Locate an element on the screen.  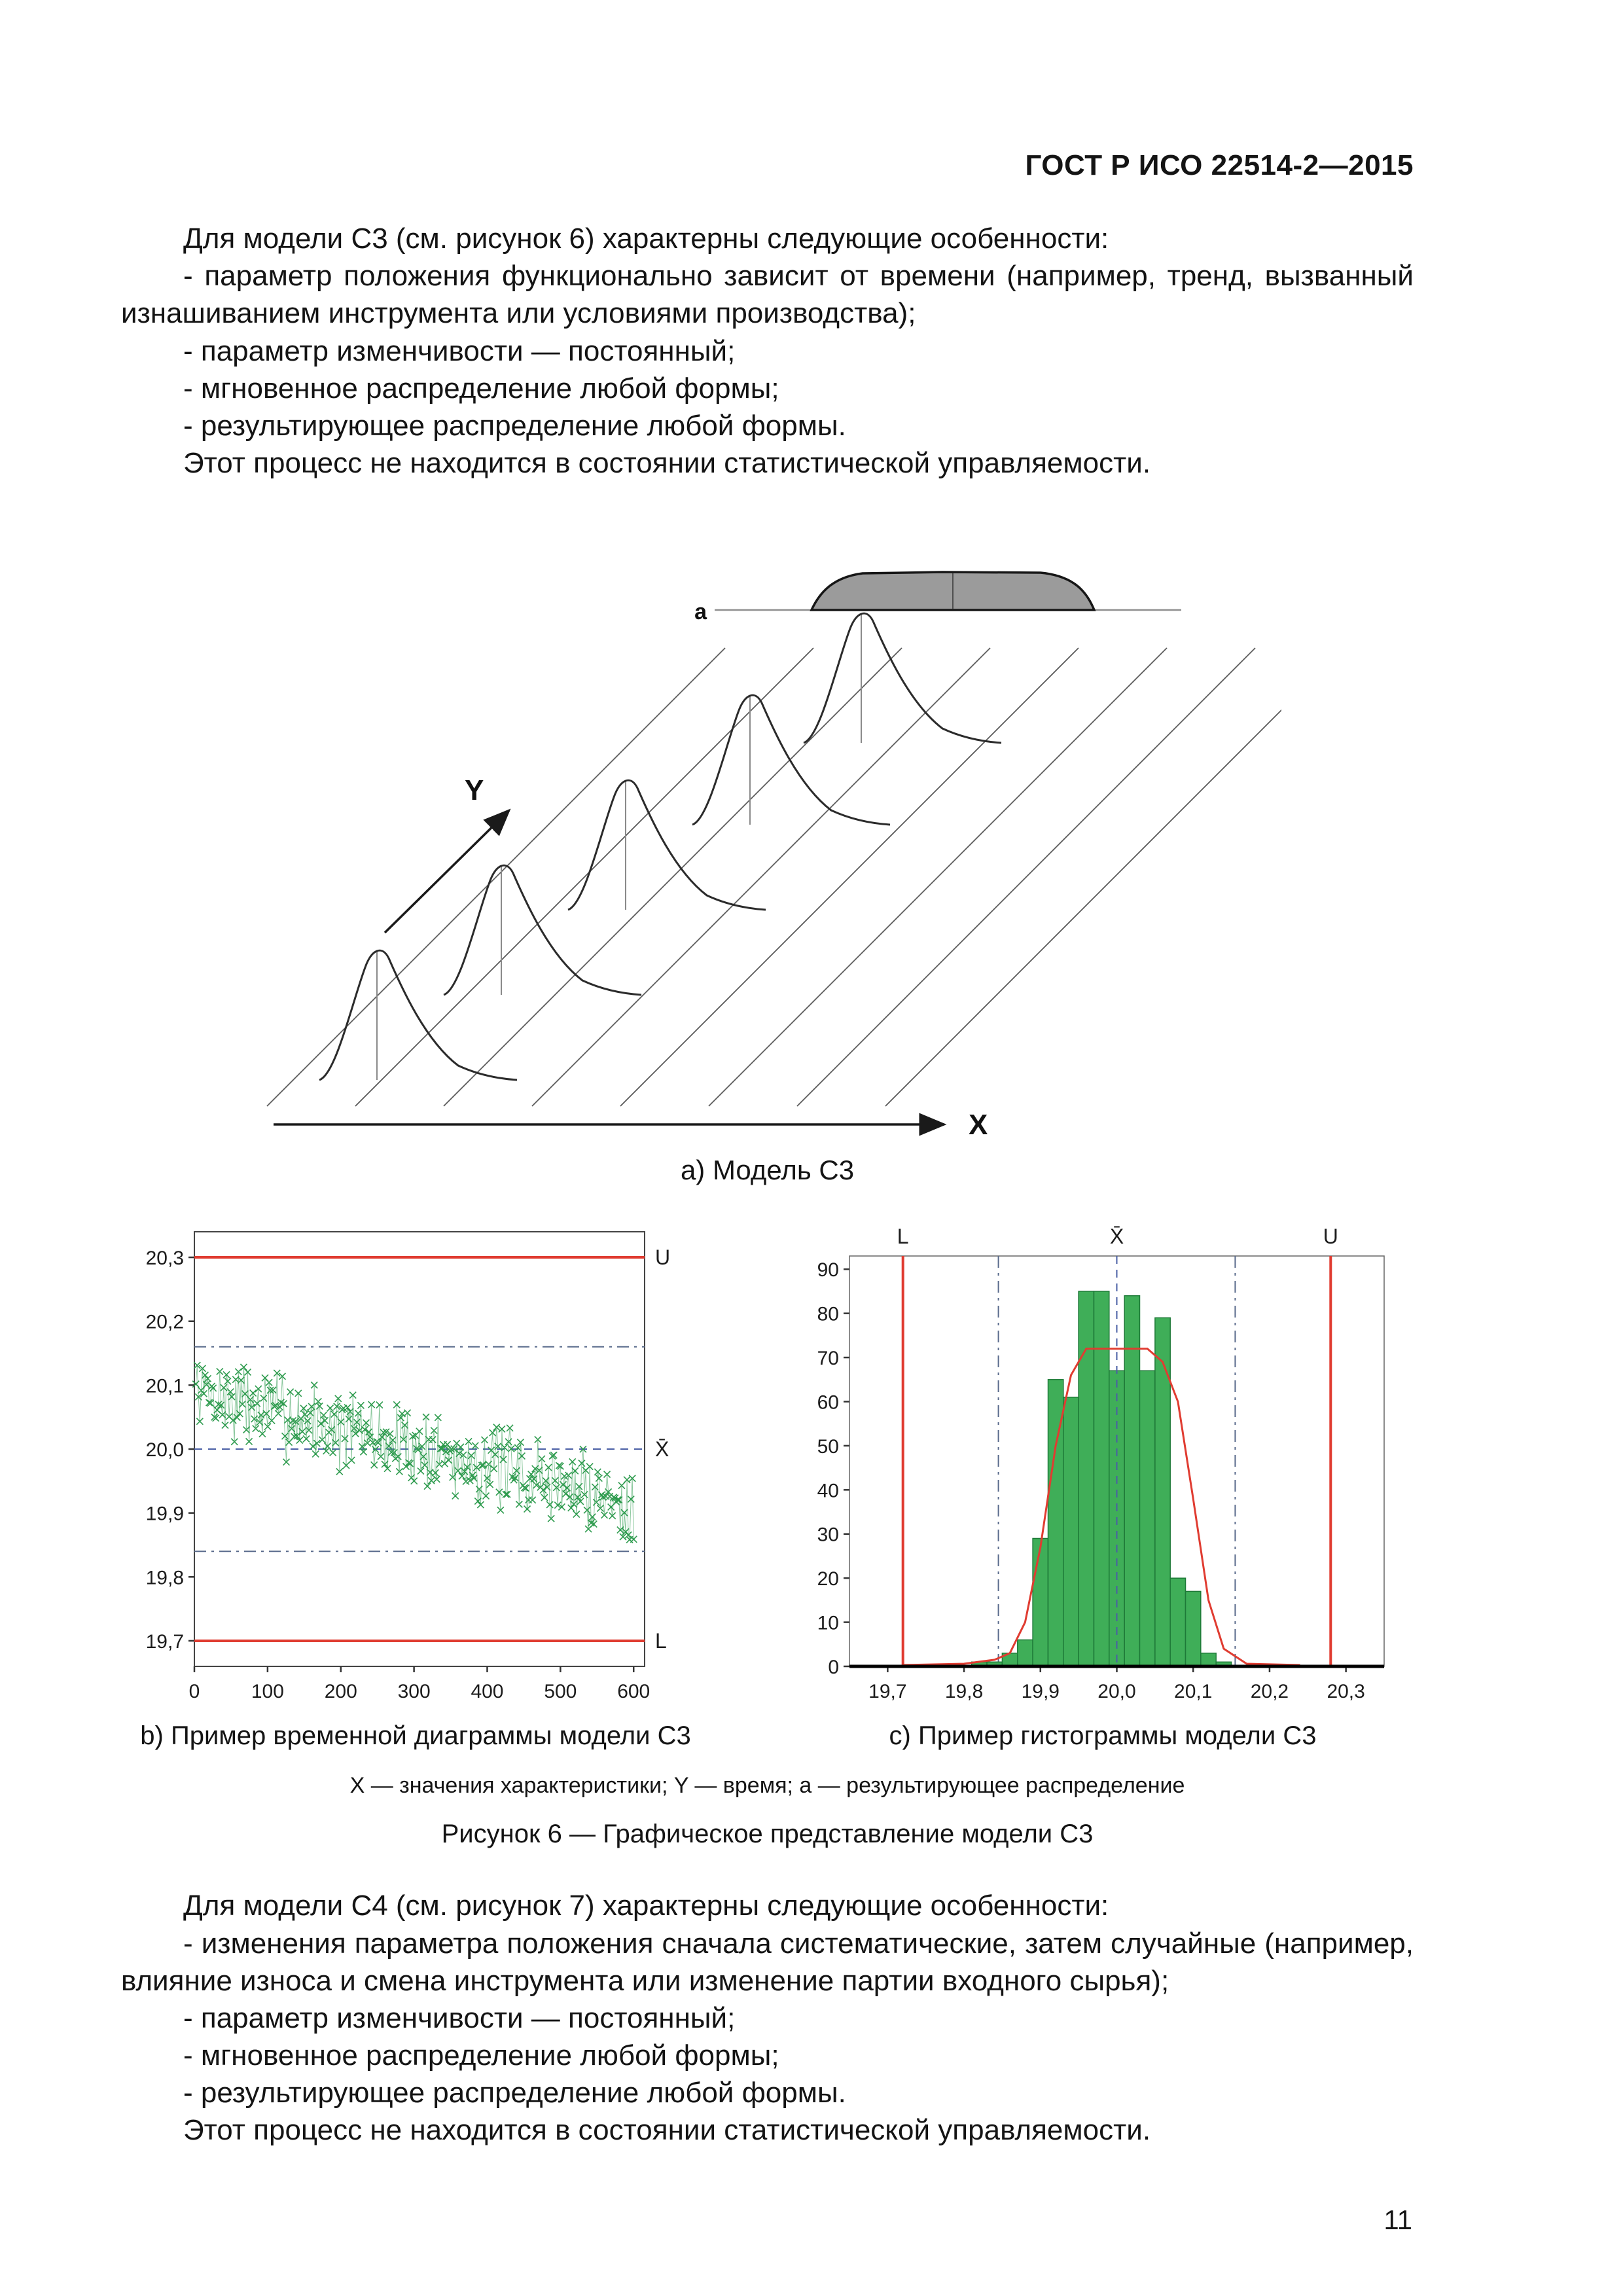
series-markers is located at coordinates (414, 1452).